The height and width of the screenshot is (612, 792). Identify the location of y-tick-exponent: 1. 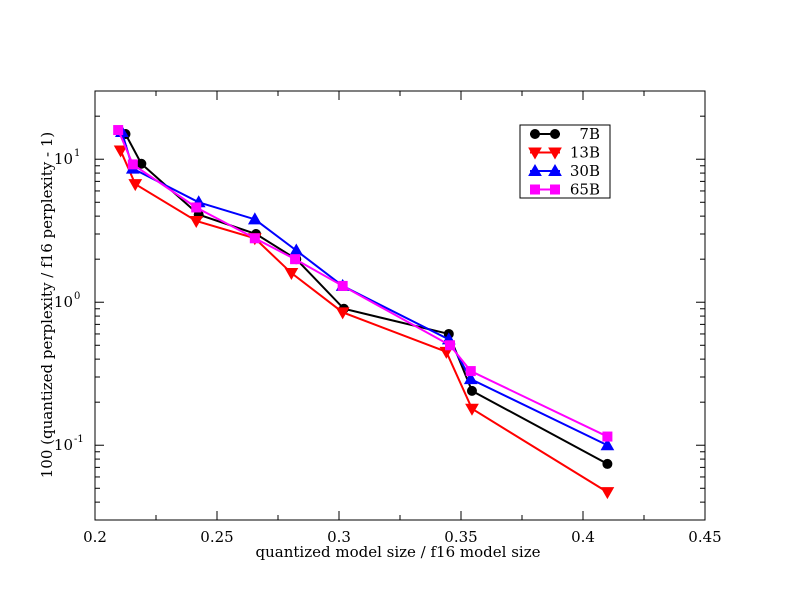
(77, 153).